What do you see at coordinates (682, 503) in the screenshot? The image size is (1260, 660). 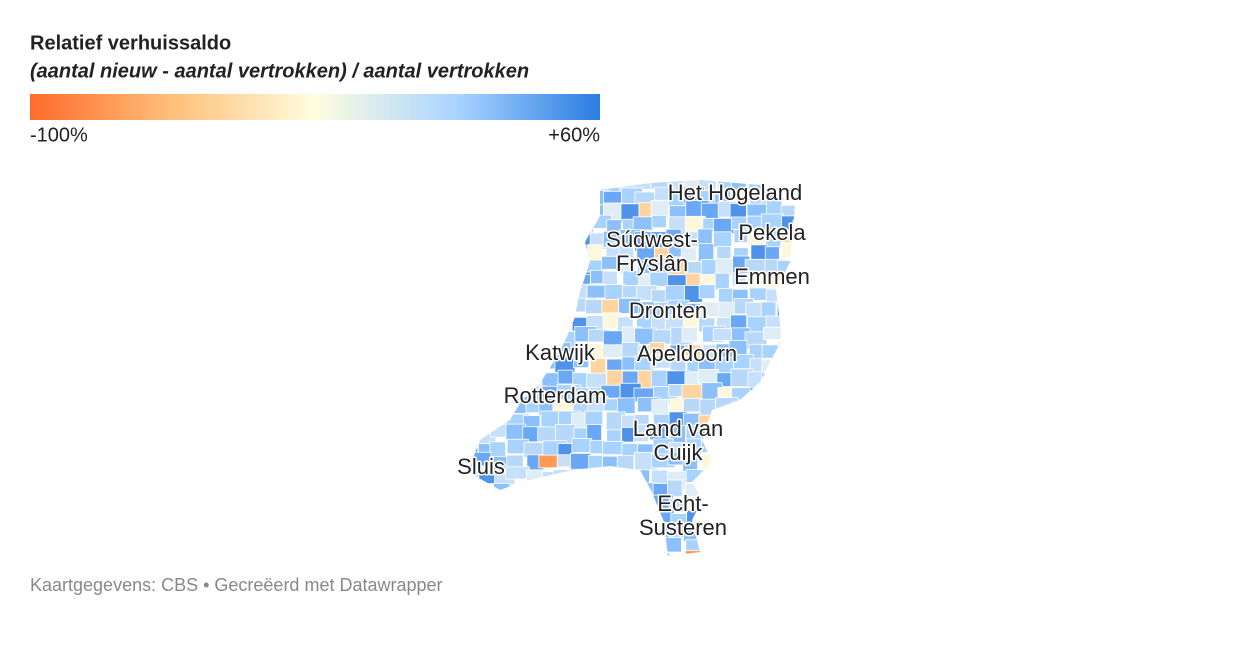 I see `city-label: Echt-` at bounding box center [682, 503].